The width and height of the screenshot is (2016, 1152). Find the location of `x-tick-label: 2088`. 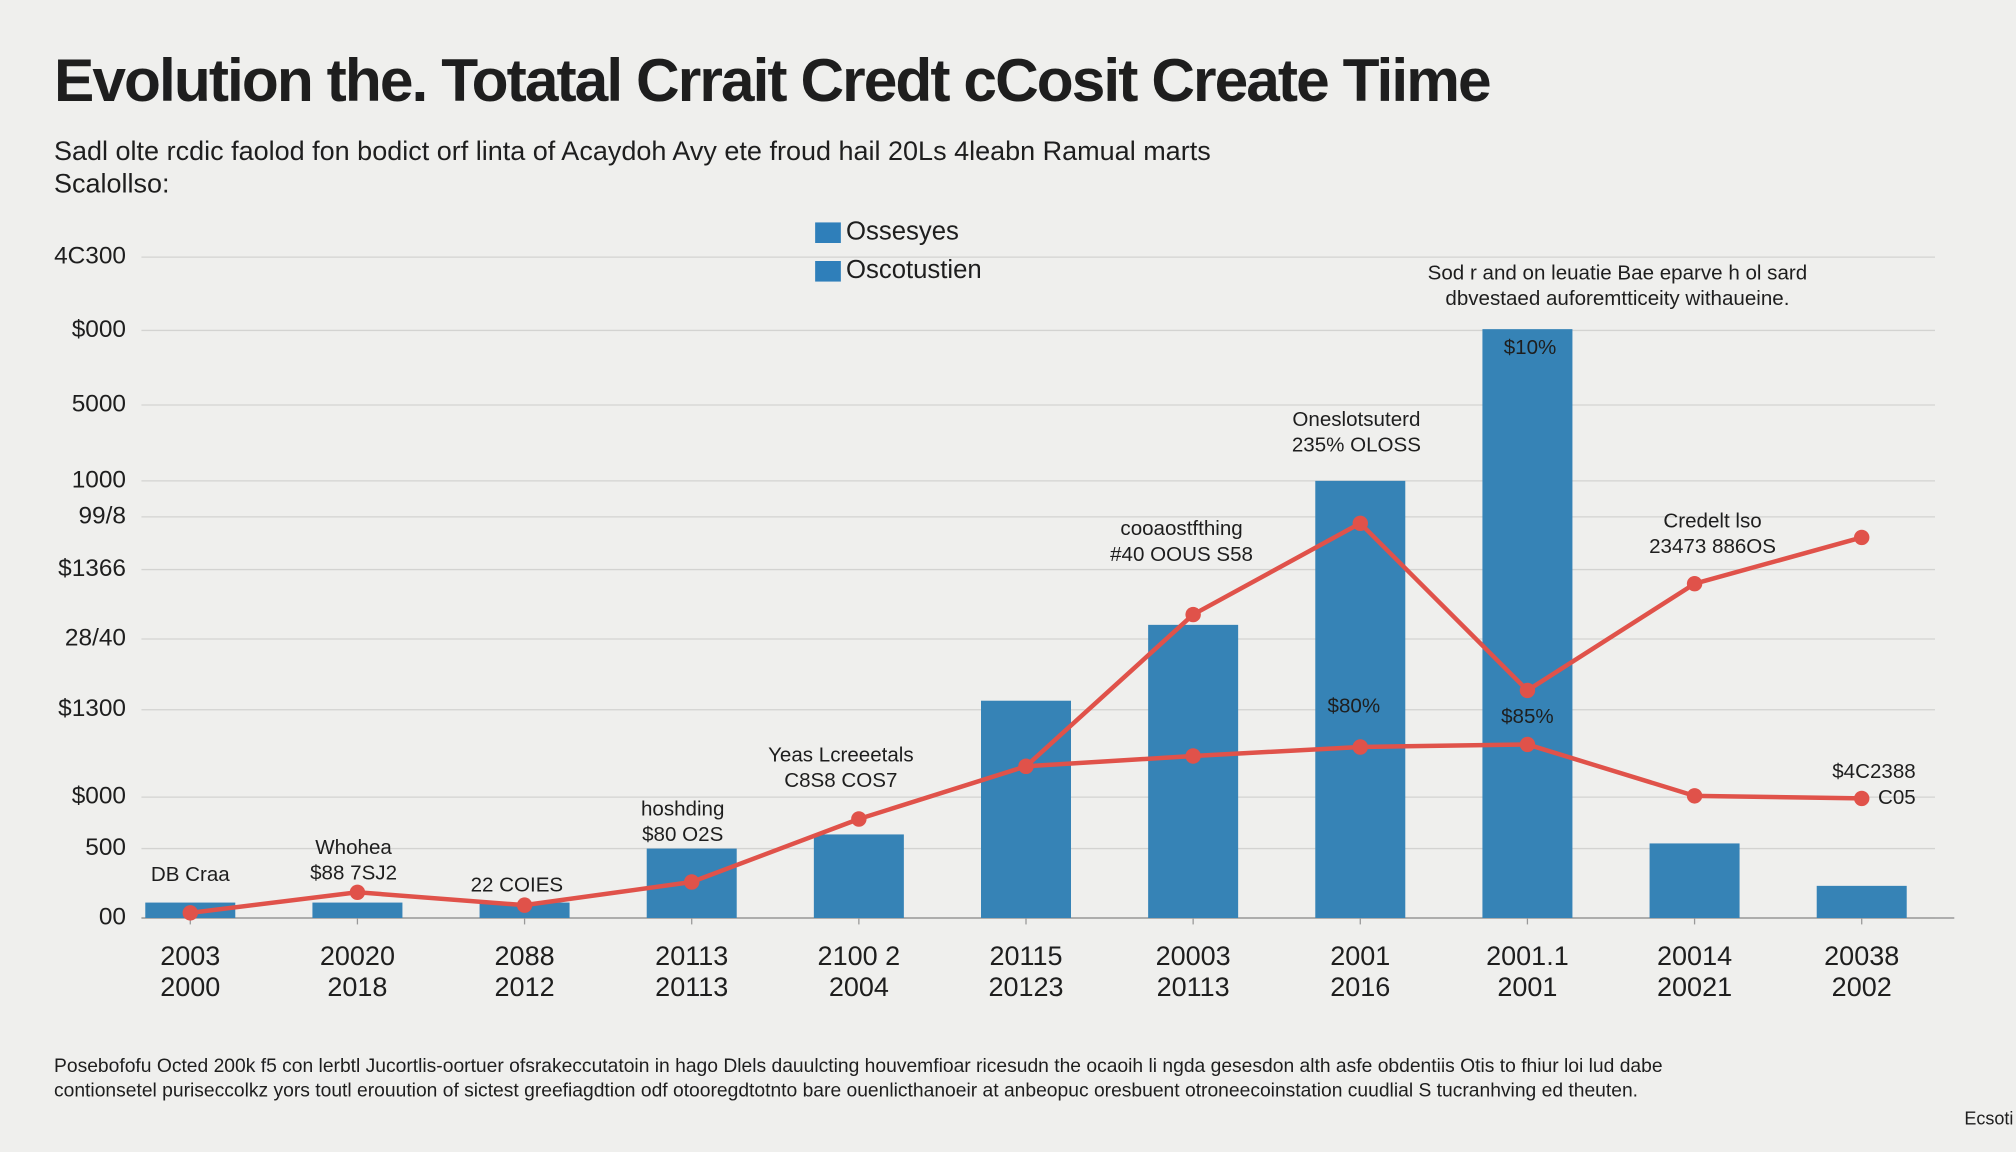

x-tick-label: 2088 is located at coordinates (525, 956).